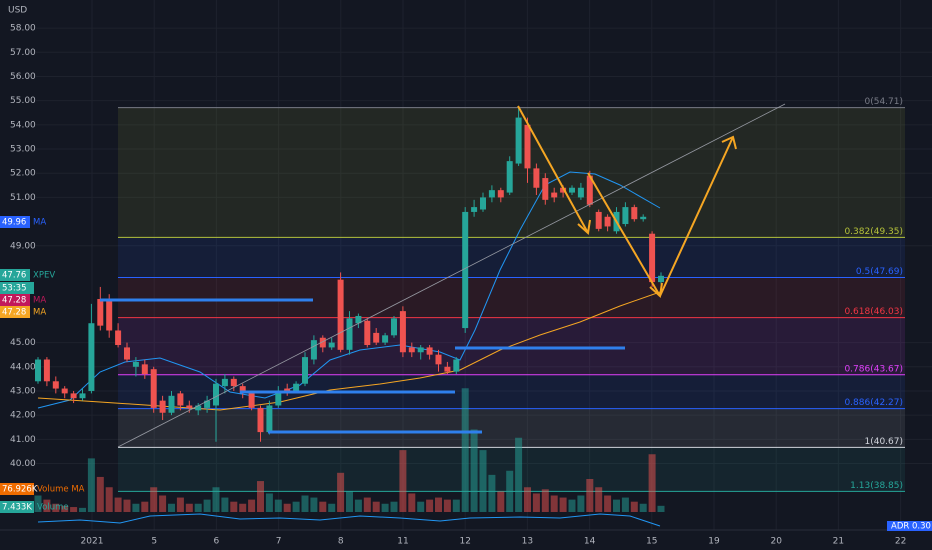 This screenshot has width=932, height=550. Describe the element at coordinates (23, 77) in the screenshot. I see `y-tick-label: 56.00` at that location.